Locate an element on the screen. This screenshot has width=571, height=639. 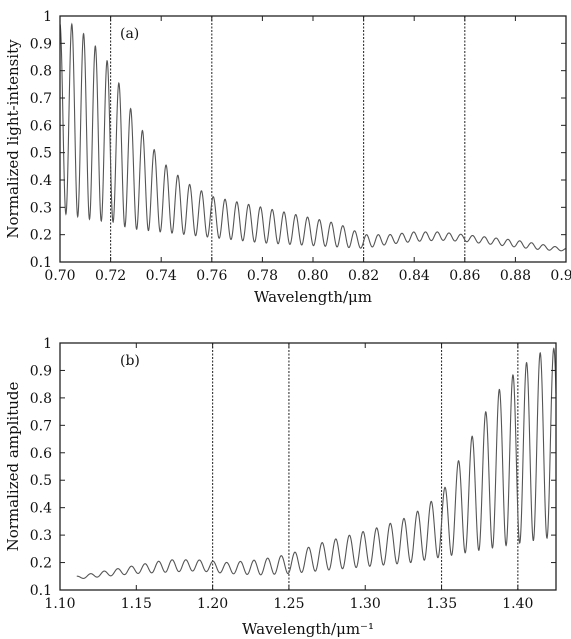
panel-1-ytick-label-3: 0.4 is located at coordinates (41, 509).